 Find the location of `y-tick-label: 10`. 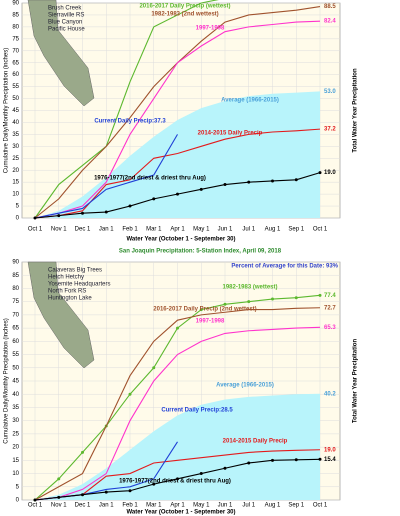

y-tick-label: 10 is located at coordinates (15, 474).